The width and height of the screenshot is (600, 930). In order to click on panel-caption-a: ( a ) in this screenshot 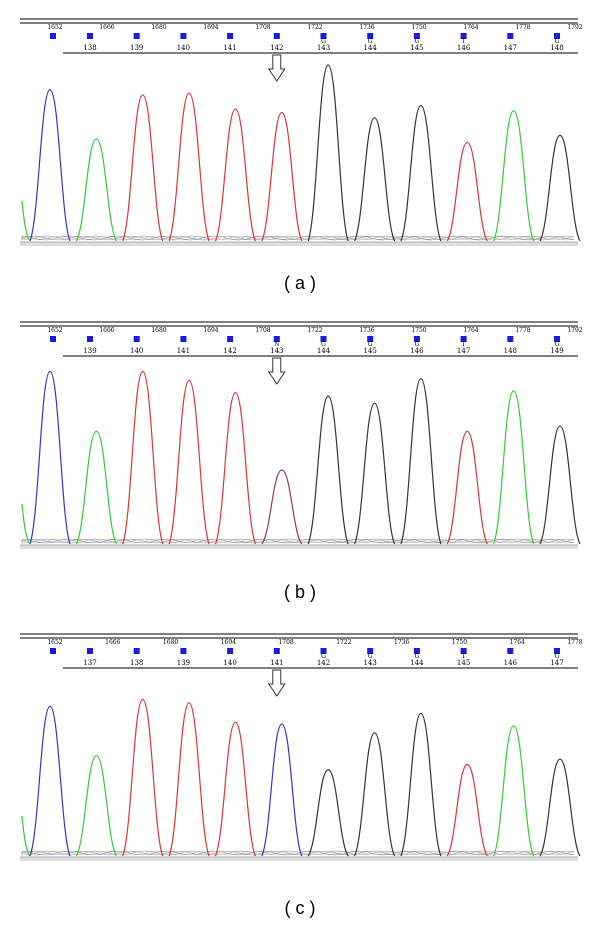, I will do `click(299, 283)`.